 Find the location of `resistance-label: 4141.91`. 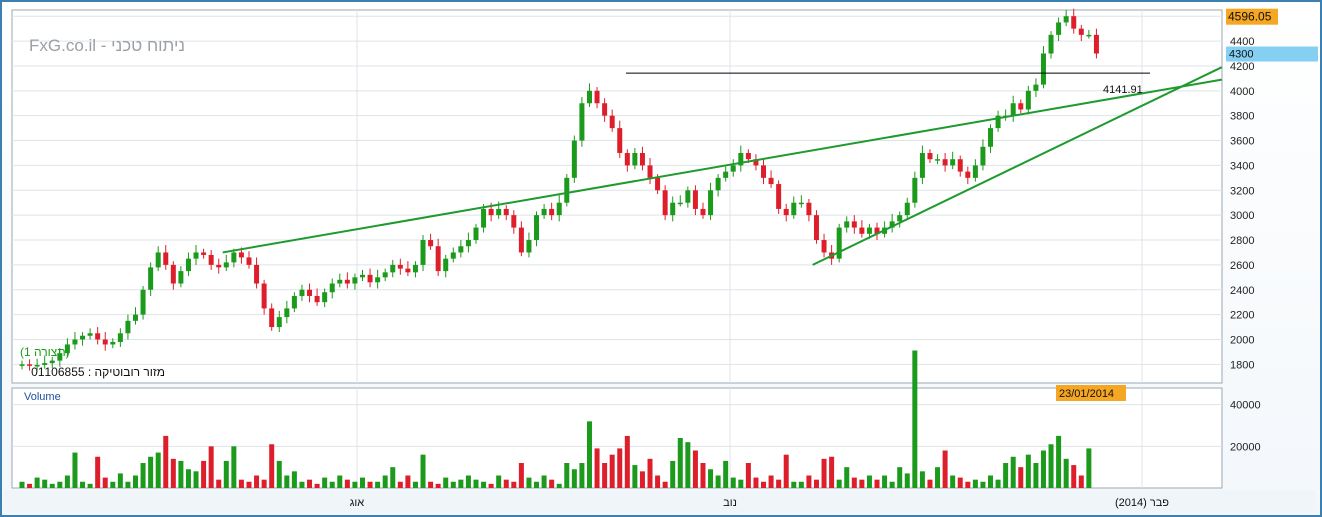

resistance-label: 4141.91 is located at coordinates (1123, 90).